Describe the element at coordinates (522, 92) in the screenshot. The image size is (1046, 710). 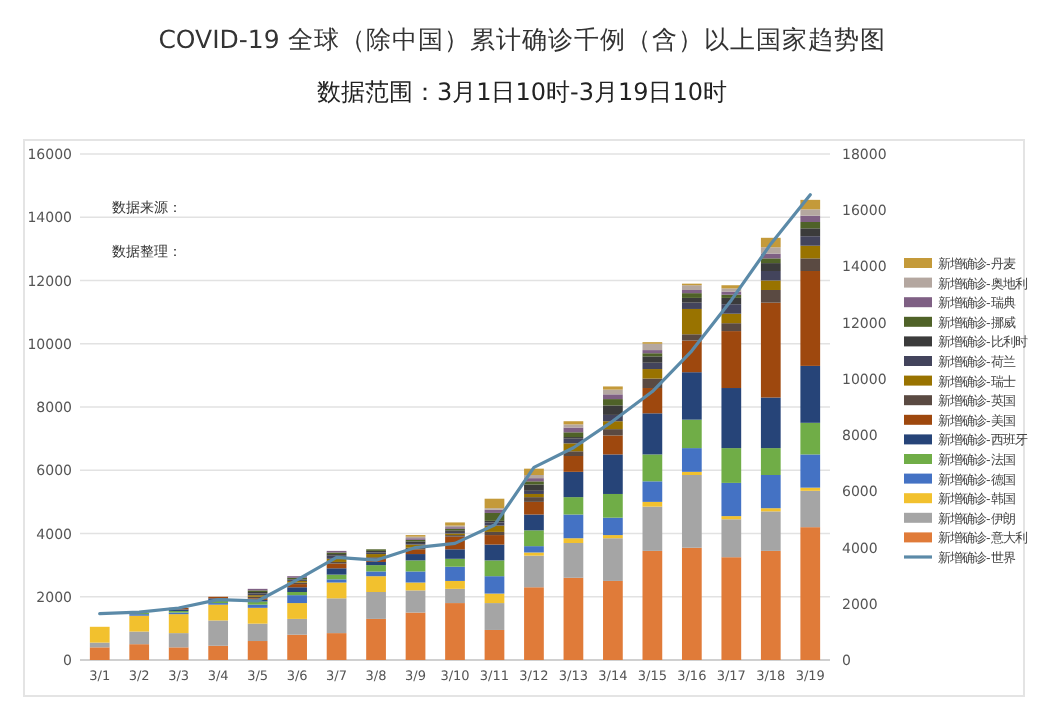
I see `chart-subtitle: 数据范围：3月1日10时-3月19日10时` at that location.